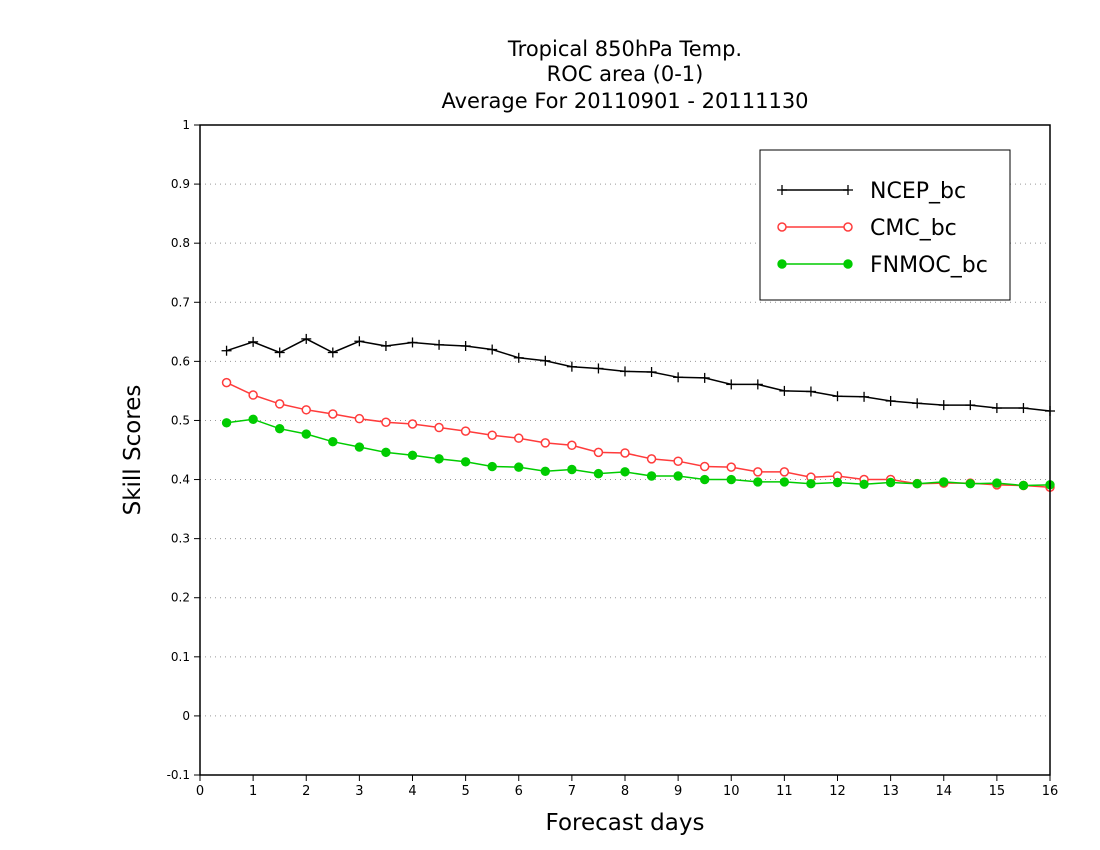  I want to click on y-tick-label: 0.7, so click(180, 302).